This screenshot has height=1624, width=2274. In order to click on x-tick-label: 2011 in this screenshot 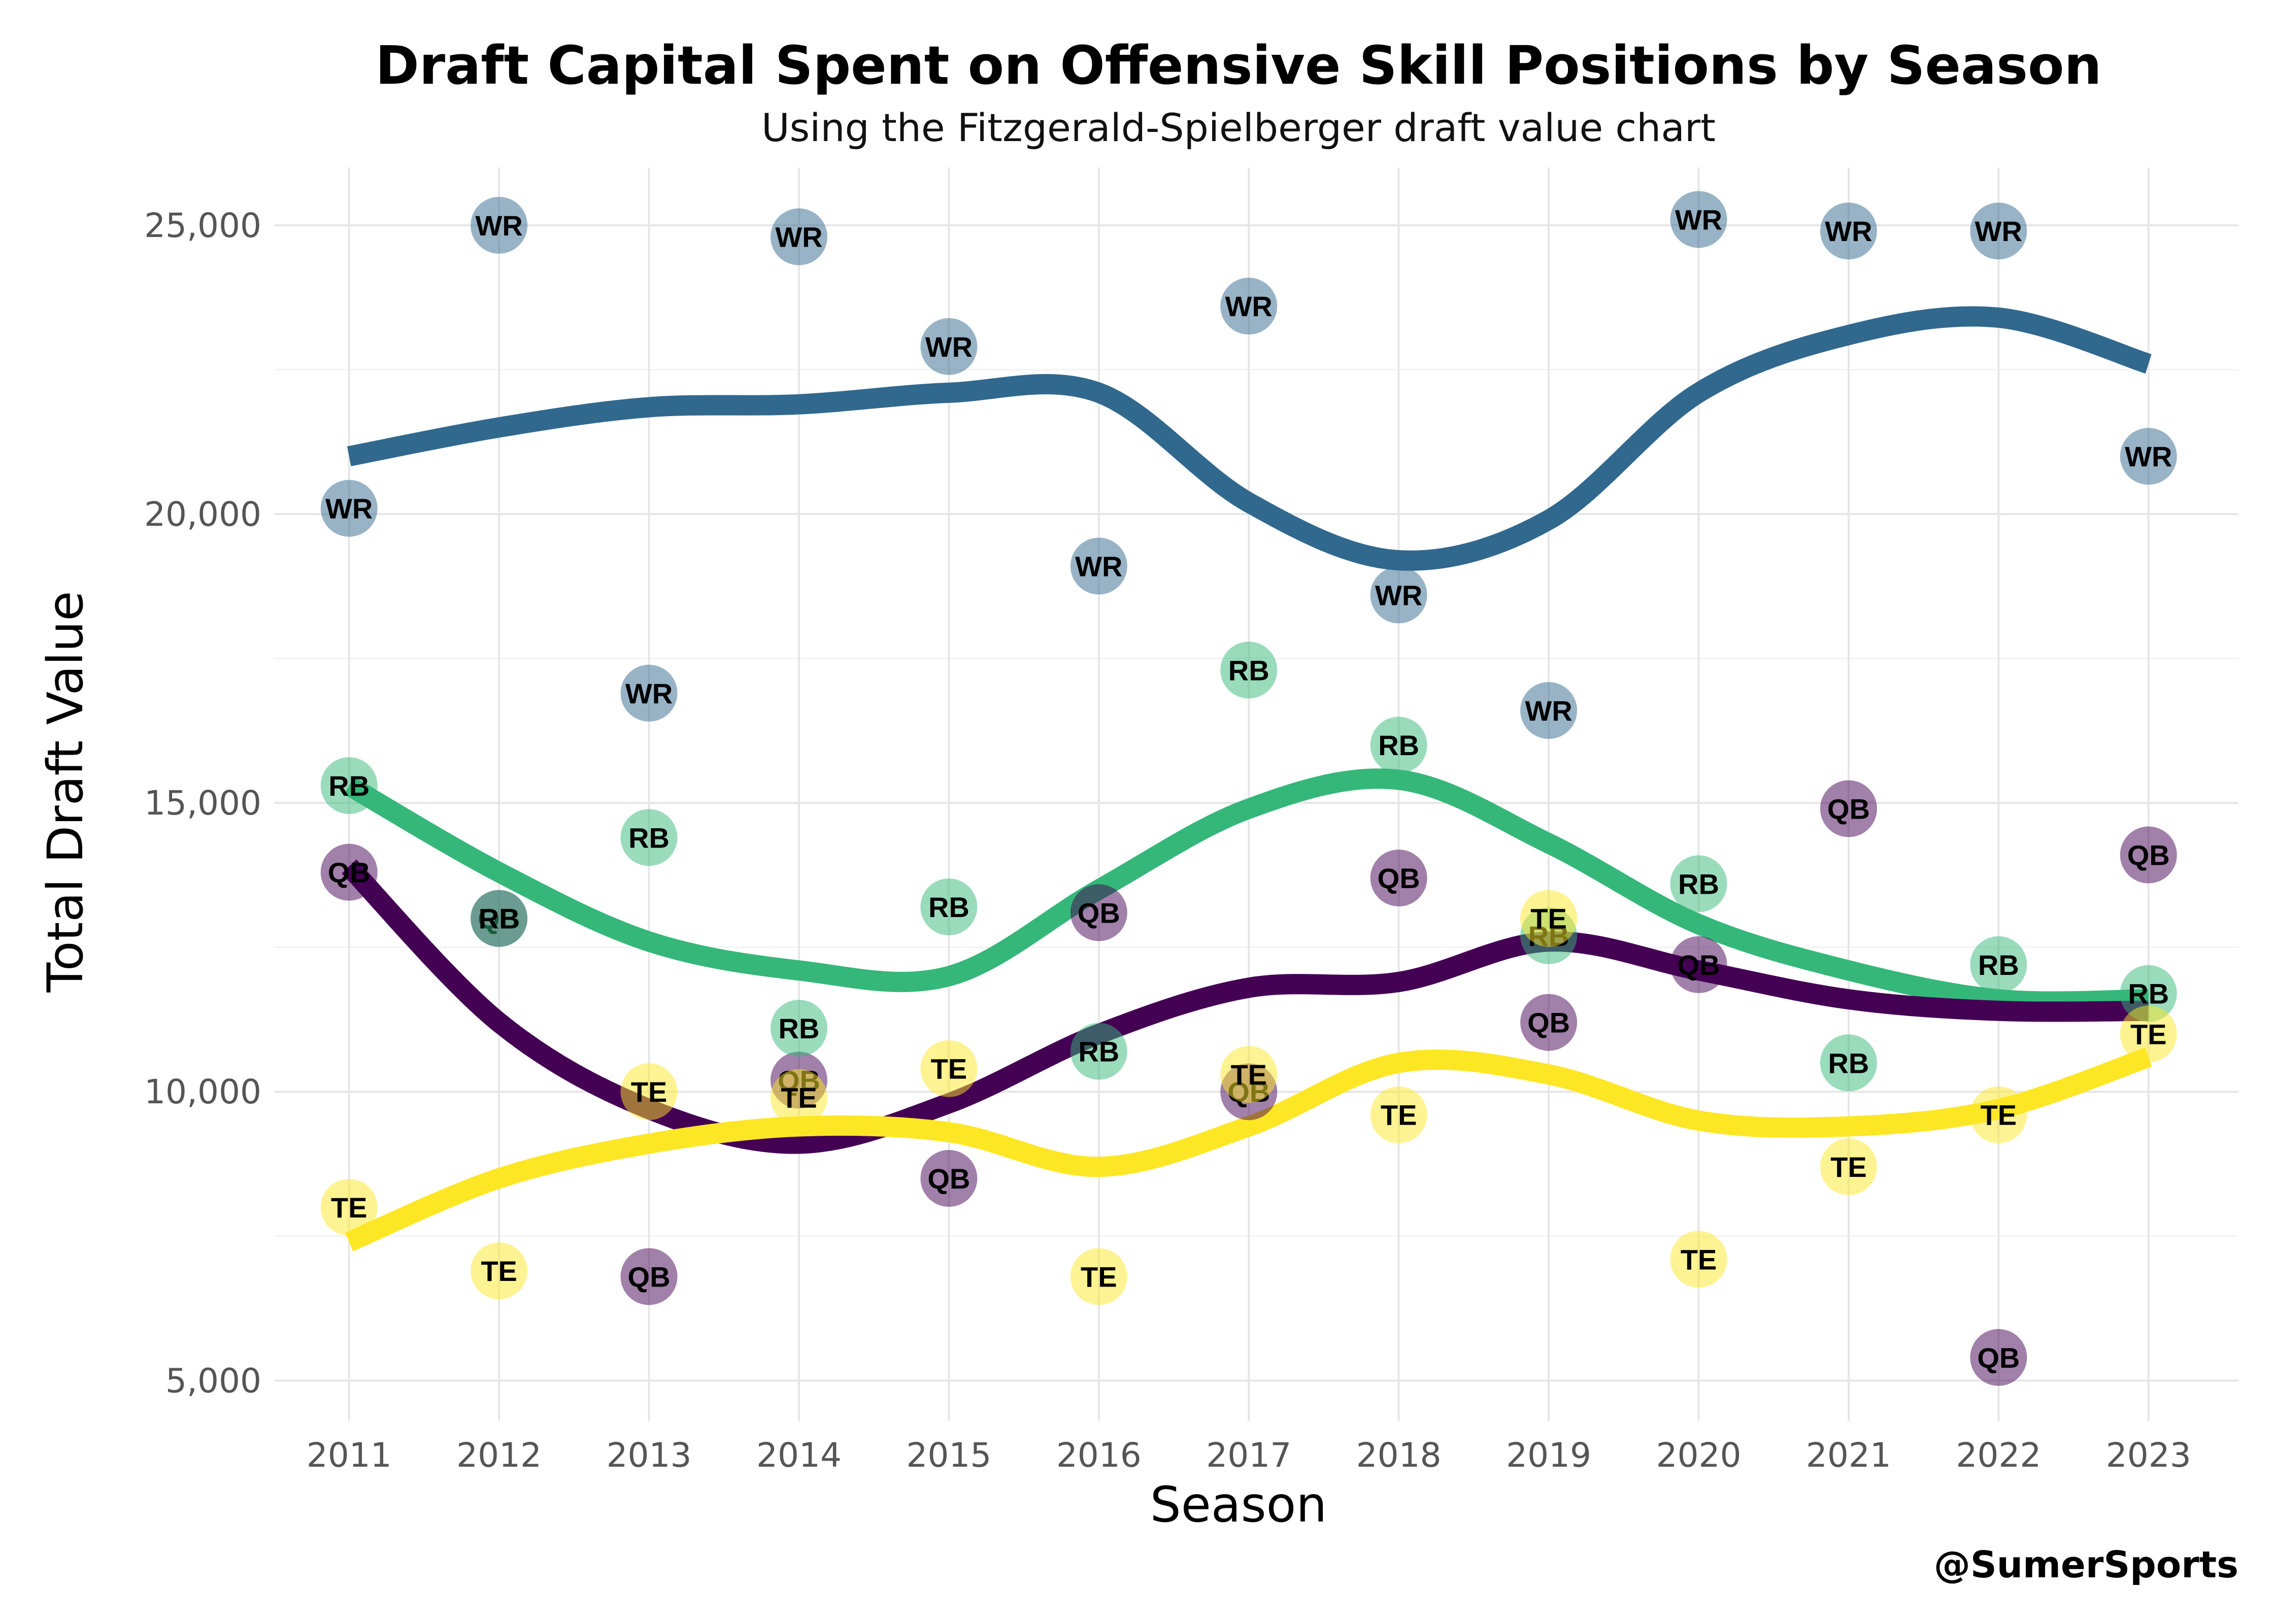, I will do `click(350, 1455)`.